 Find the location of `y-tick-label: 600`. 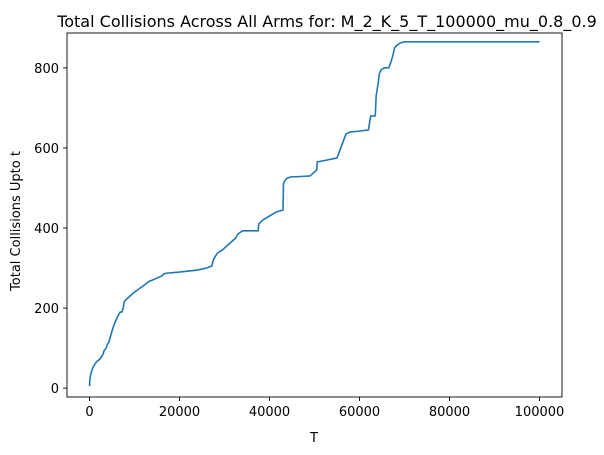

y-tick-label: 600 is located at coordinates (46, 149).